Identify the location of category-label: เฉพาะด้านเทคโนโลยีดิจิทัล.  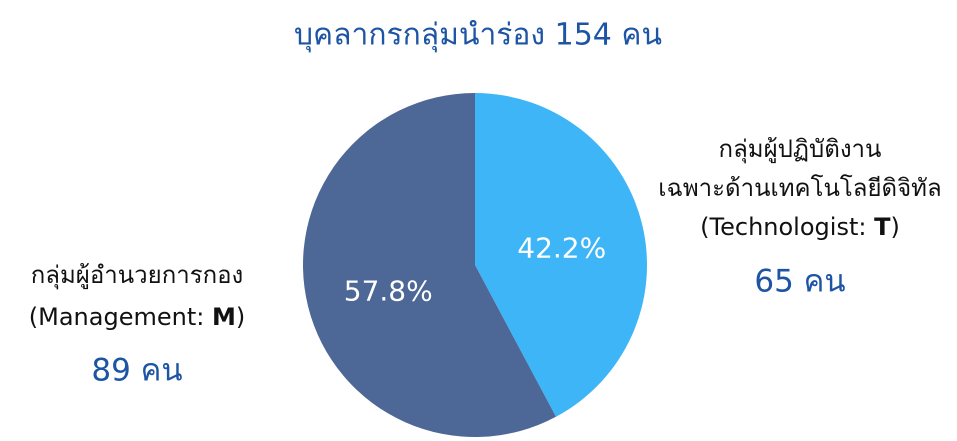
(799, 188).